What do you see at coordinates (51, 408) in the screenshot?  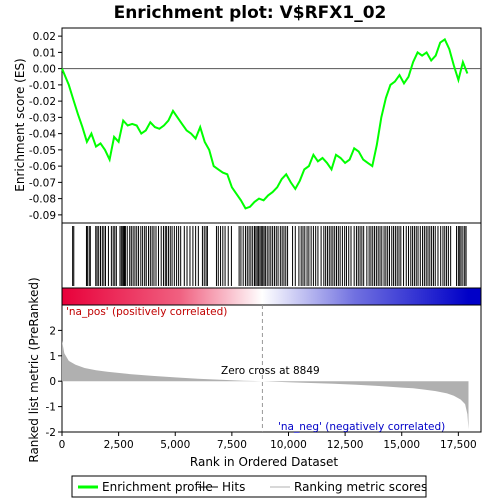 I see `metric-y-tick-label: -1` at bounding box center [51, 408].